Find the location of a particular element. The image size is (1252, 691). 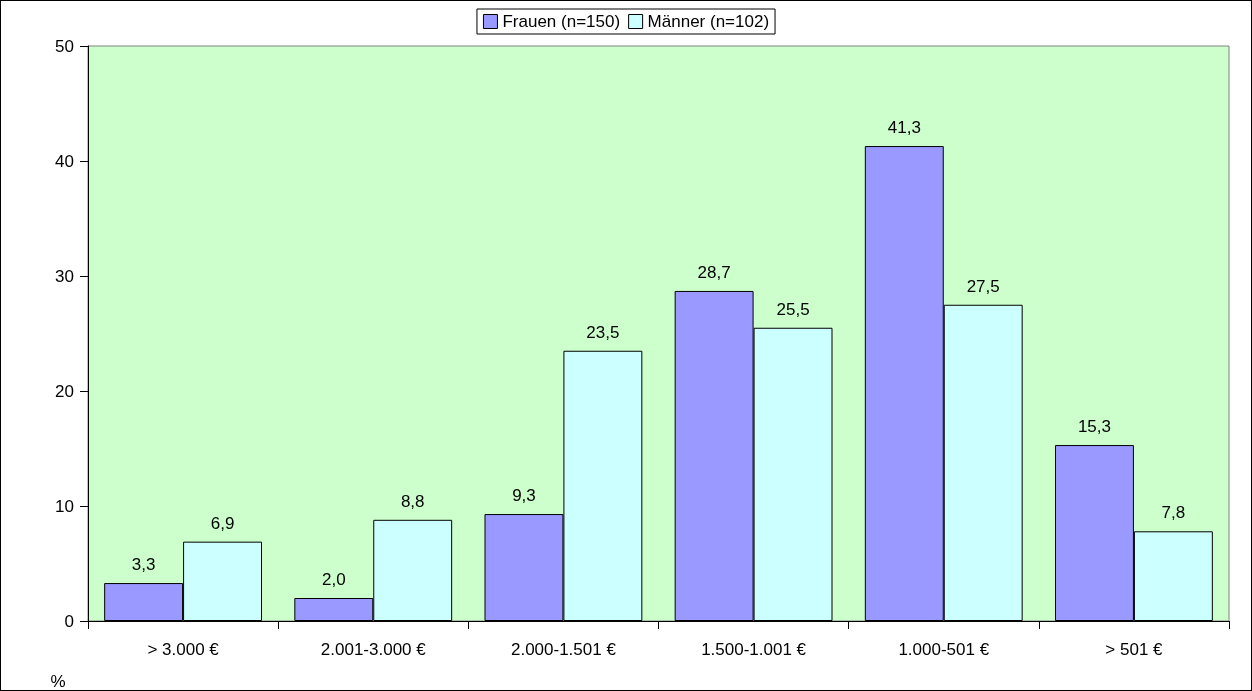

data-label: 6,9 is located at coordinates (222, 523).